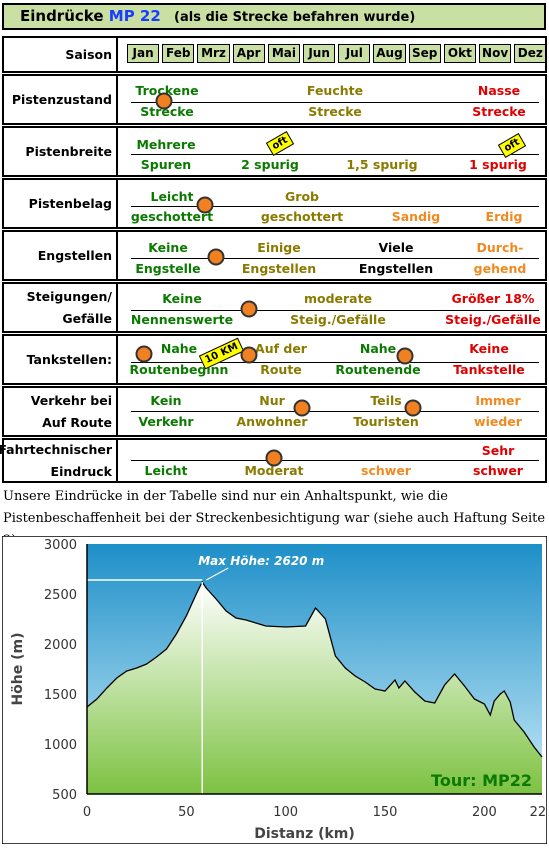 The height and width of the screenshot is (848, 549). Describe the element at coordinates (64, 795) in the screenshot. I see `y-tick-label: 500` at that location.